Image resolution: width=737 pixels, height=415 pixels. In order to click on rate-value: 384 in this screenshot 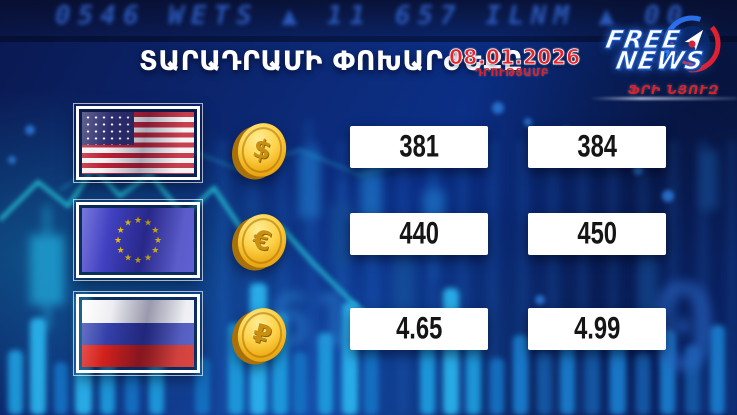, I will do `click(597, 146)`.